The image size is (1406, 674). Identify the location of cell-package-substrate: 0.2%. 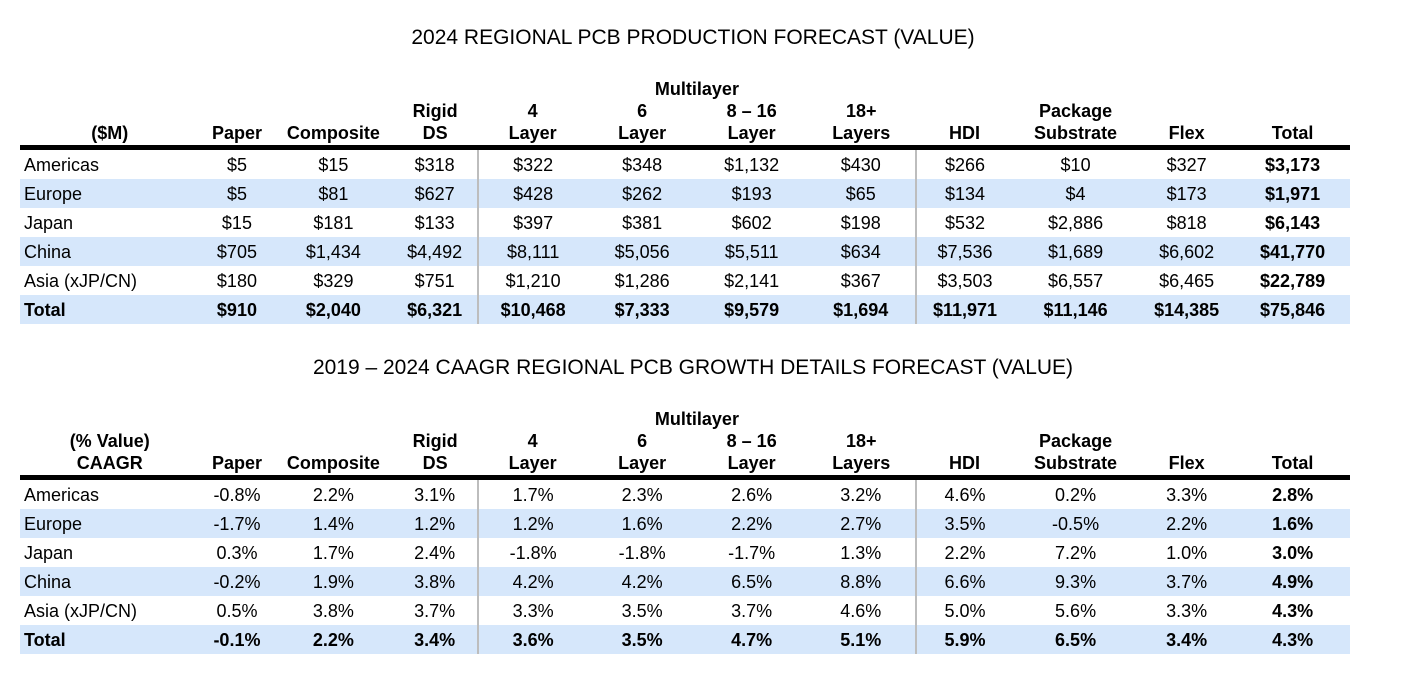
(1076, 494).